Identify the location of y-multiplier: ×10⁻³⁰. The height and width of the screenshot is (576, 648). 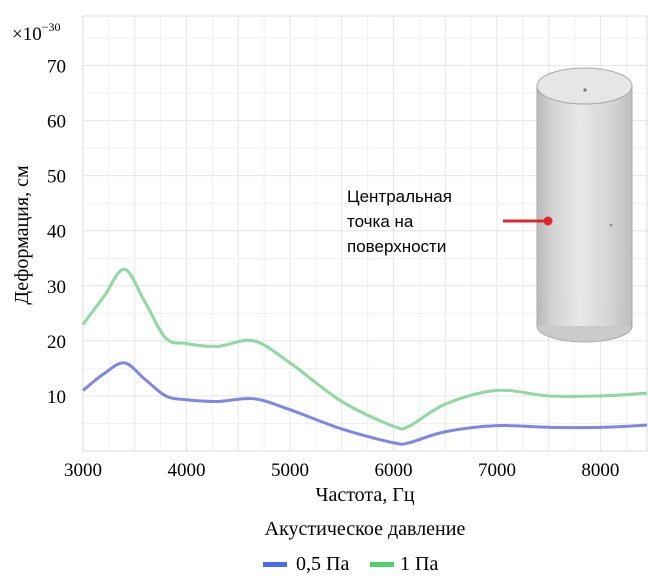
(36, 32).